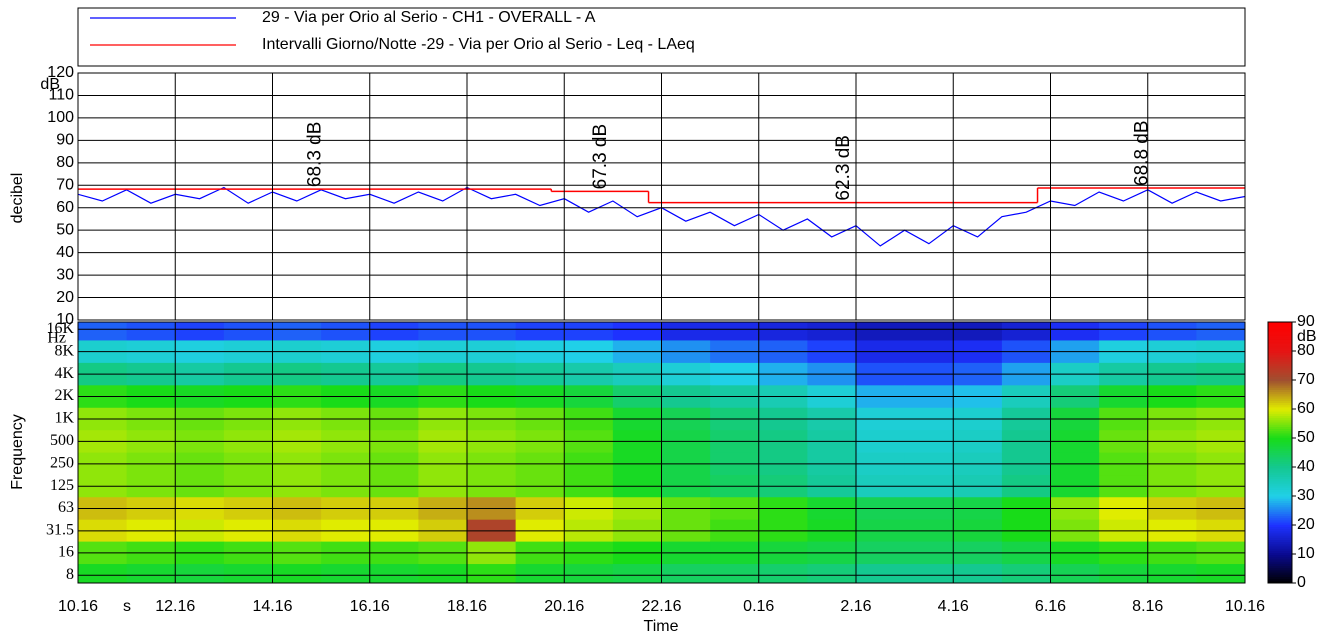 Image resolution: width=1331 pixels, height=637 pixels. Describe the element at coordinates (1306, 408) in the screenshot. I see `colorbar-tick-label: 60` at that location.